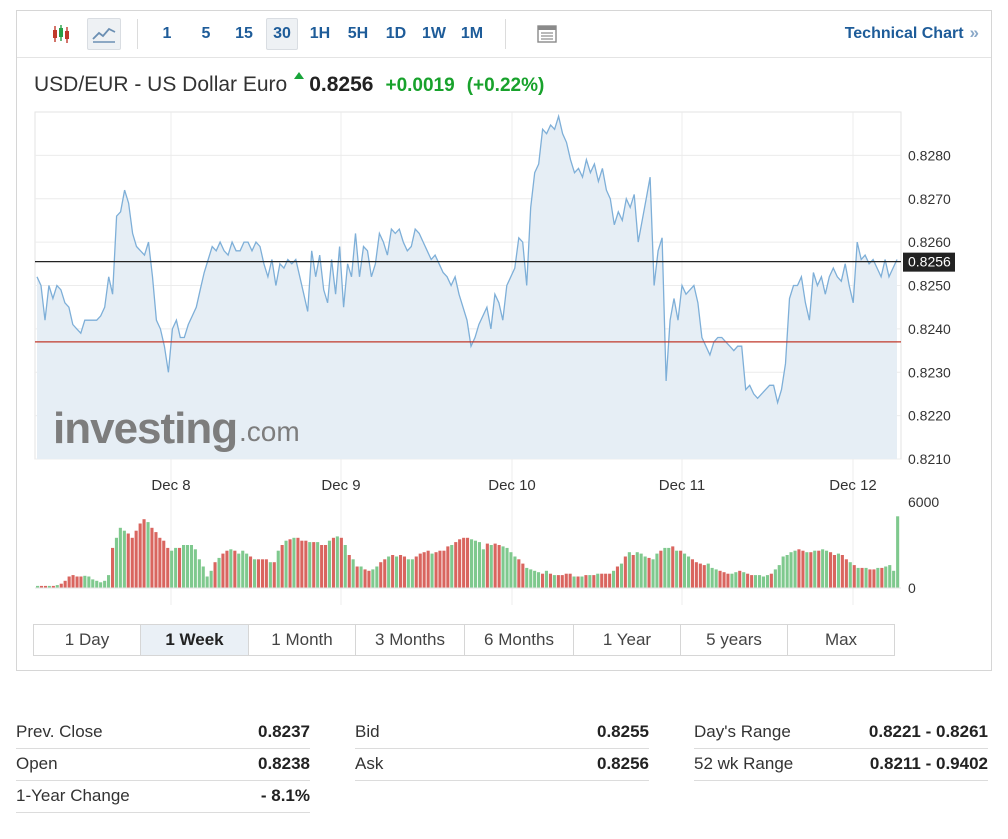 Image resolution: width=1008 pixels, height=839 pixels. What do you see at coordinates (928, 731) in the screenshot?
I see `stat-value: 0.8221 - 0.8261` at bounding box center [928, 731].